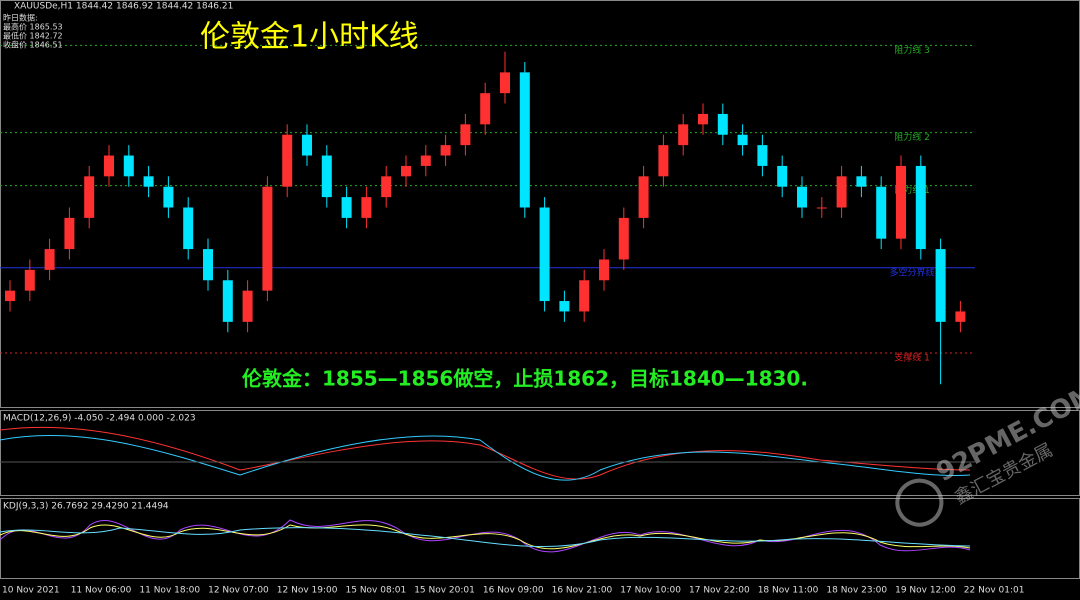  I want to click on time-label: 18 Nov 11:00, so click(788, 591).